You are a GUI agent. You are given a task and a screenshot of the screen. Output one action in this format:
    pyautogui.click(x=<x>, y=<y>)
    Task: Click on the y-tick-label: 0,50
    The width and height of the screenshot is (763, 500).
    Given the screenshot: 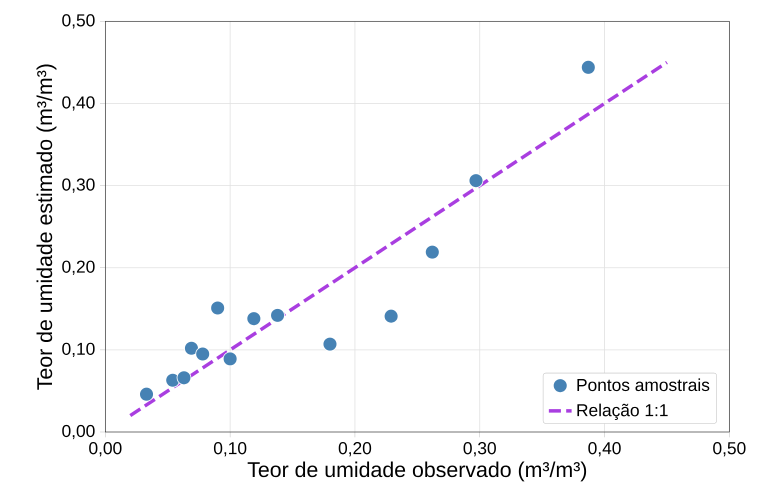 What is the action you would take?
    pyautogui.click(x=78, y=21)
    